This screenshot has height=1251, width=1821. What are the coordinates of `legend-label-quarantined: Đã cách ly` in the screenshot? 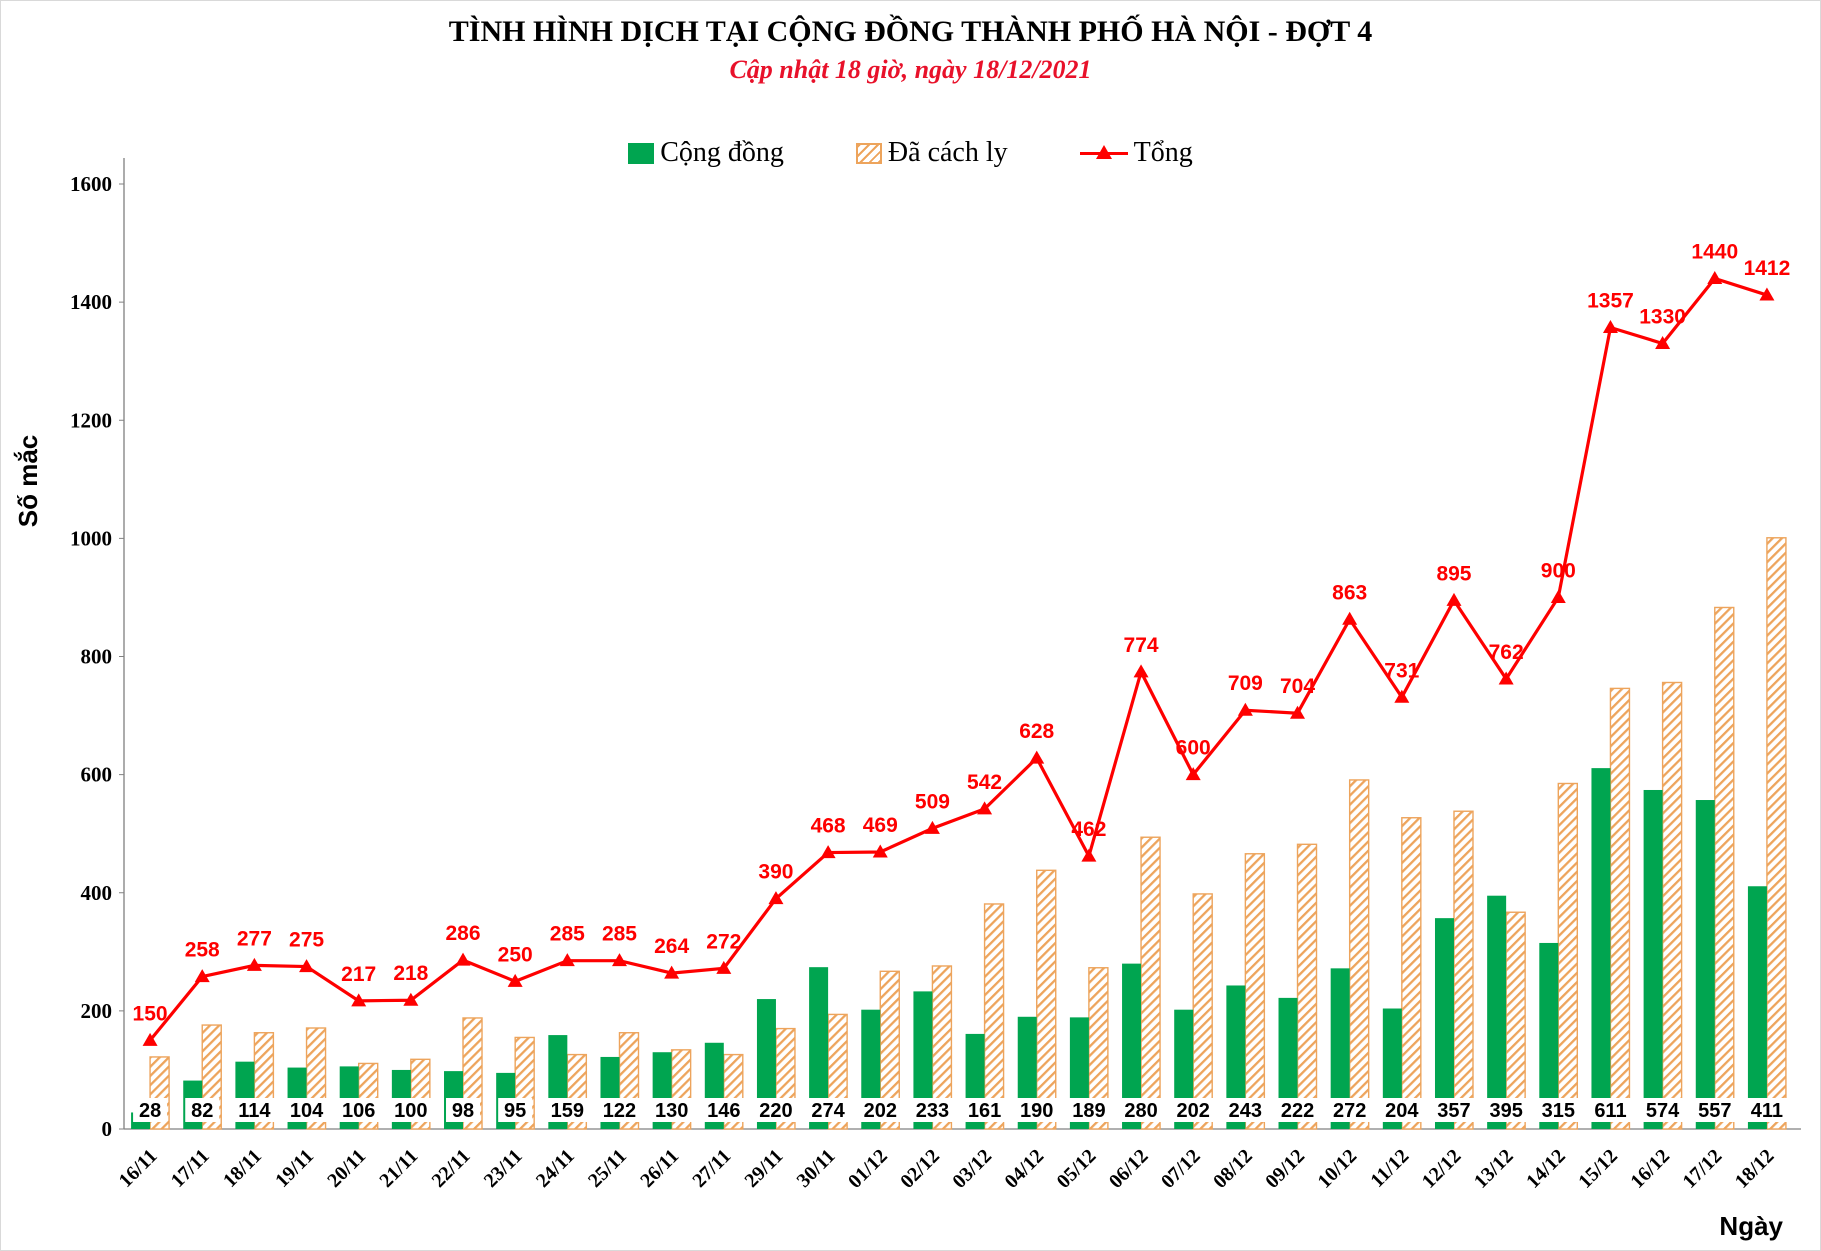 It's located at (947, 152).